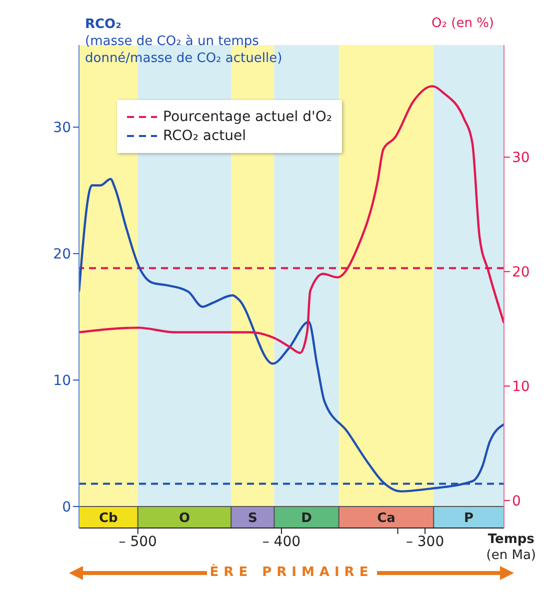 The height and width of the screenshot is (594, 544). I want to click on y-tick-label: 20, so click(62, 254).